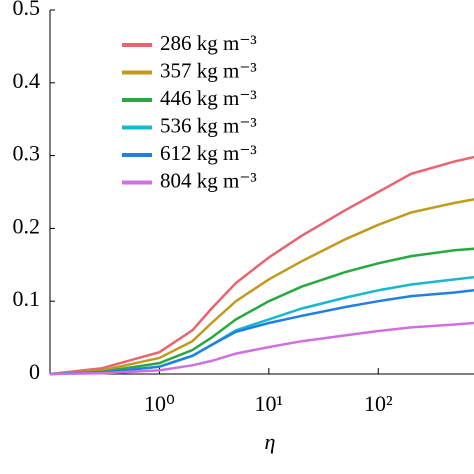 Image resolution: width=474 pixels, height=474 pixels. Describe the element at coordinates (208, 153) in the screenshot. I see `legend-label: 612 kg m⁻³` at that location.